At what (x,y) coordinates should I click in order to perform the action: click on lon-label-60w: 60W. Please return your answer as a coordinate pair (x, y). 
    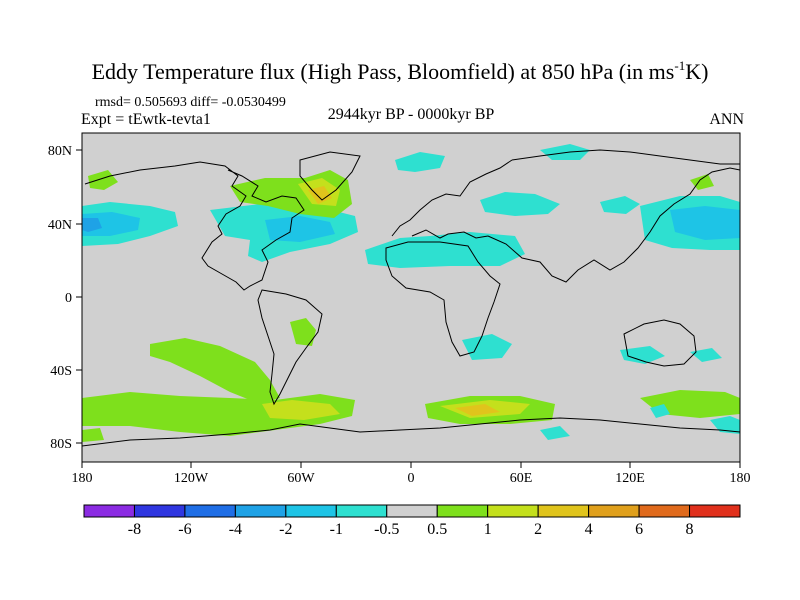
    Looking at the image, I should click on (301, 478).